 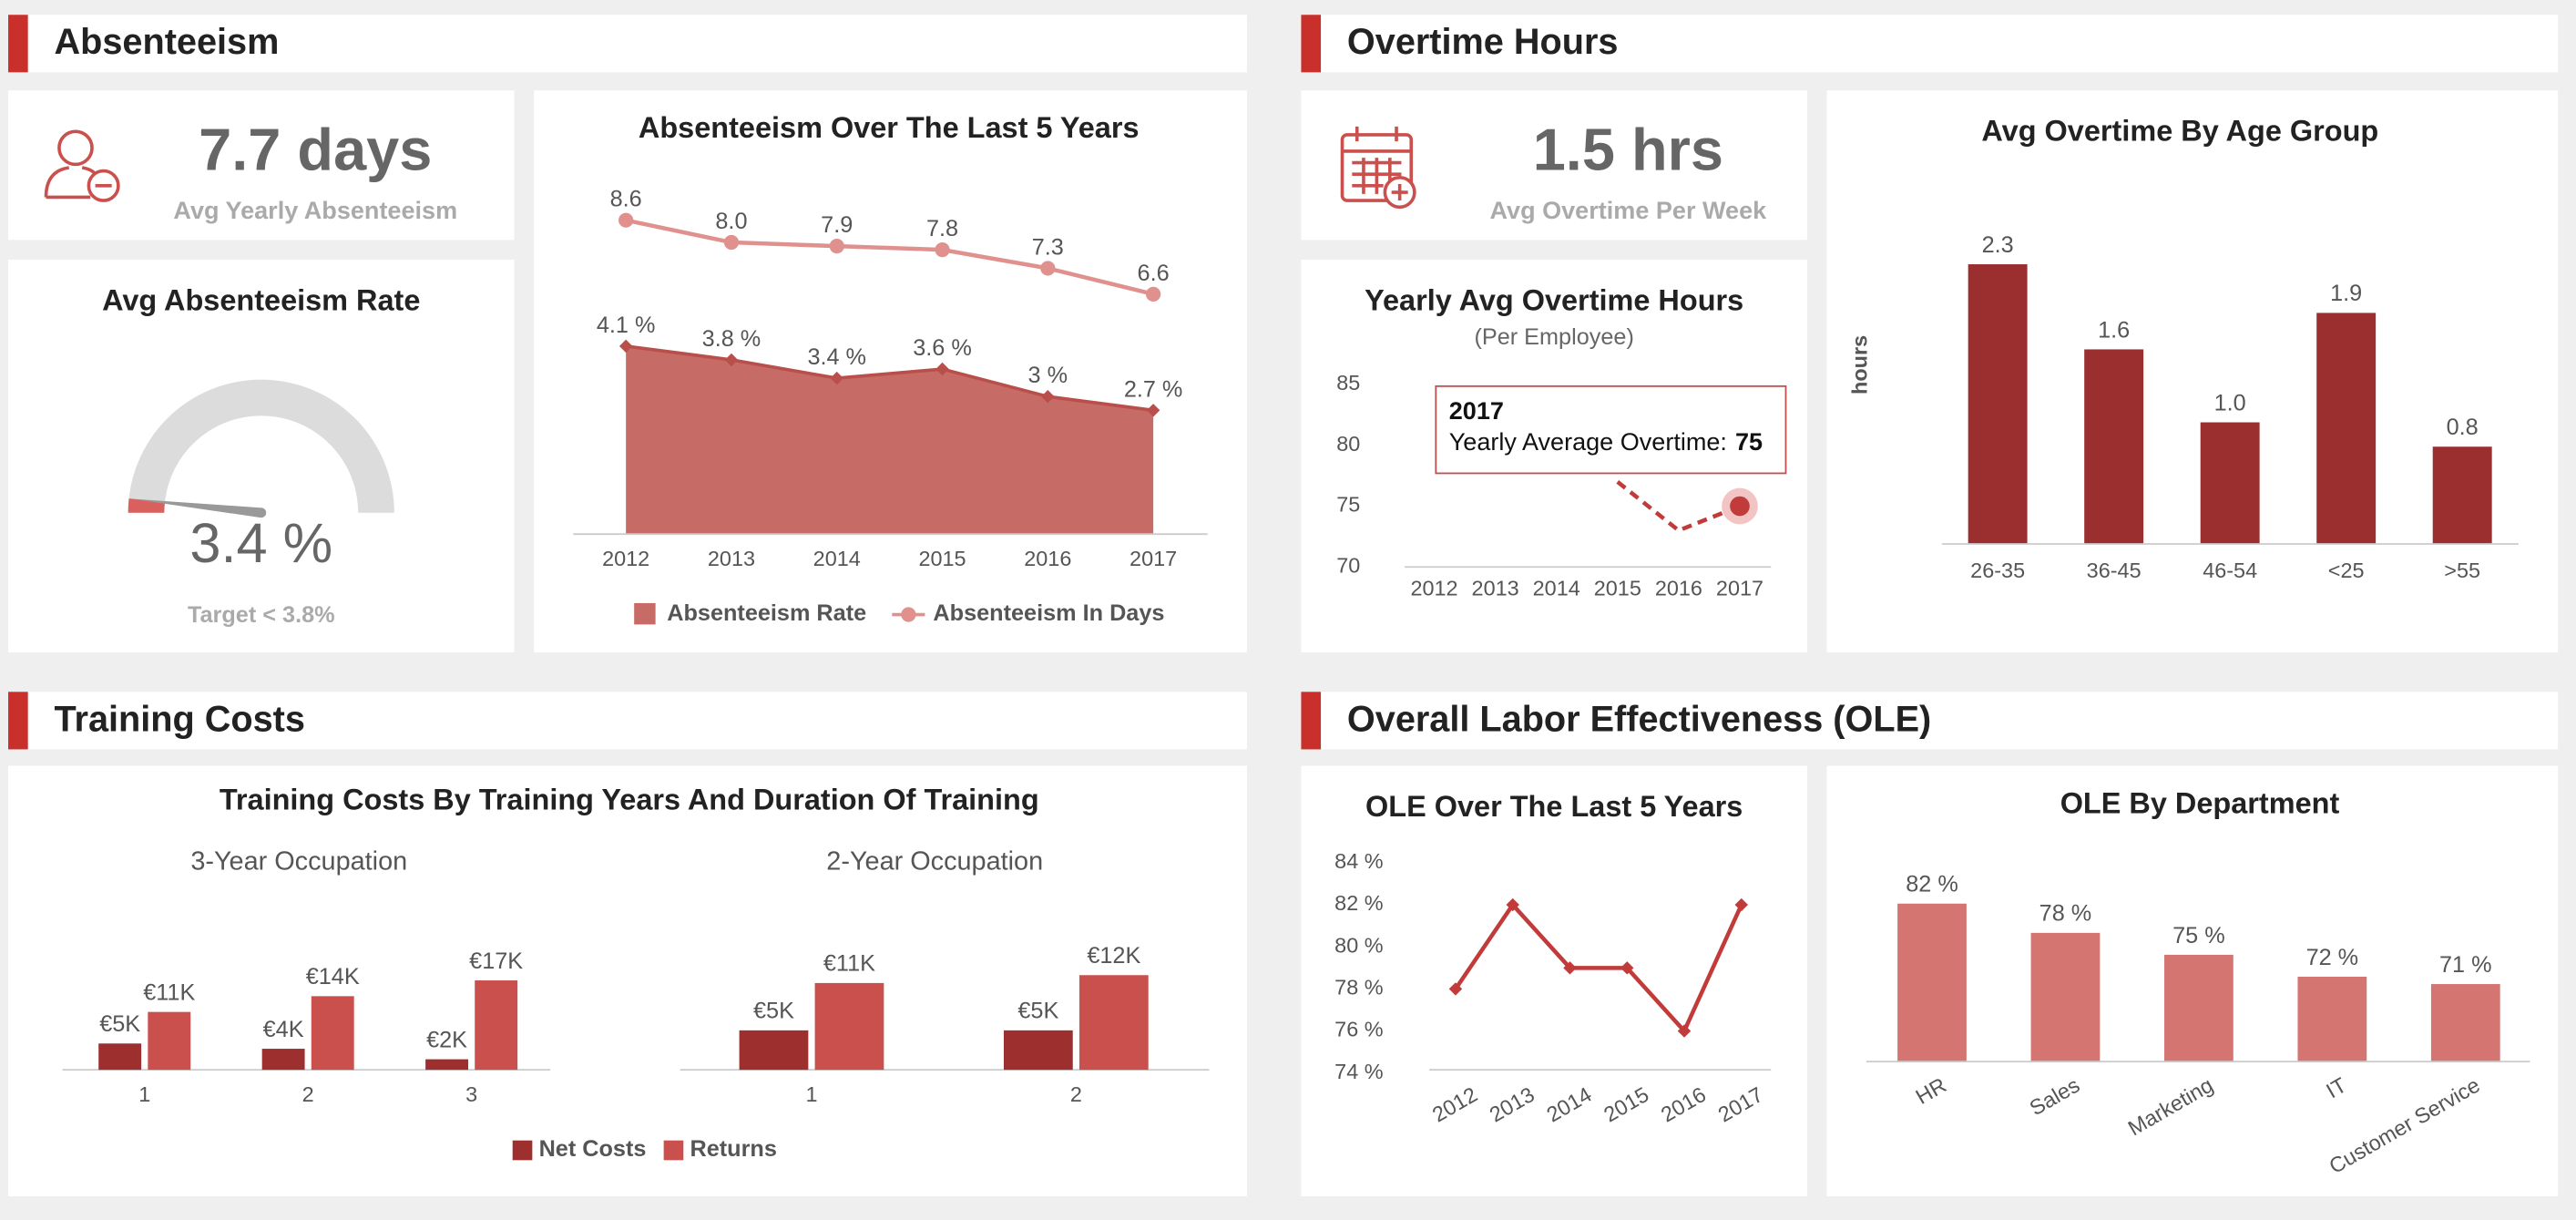 What do you see at coordinates (890, 440) in the screenshot?
I see `area` at bounding box center [890, 440].